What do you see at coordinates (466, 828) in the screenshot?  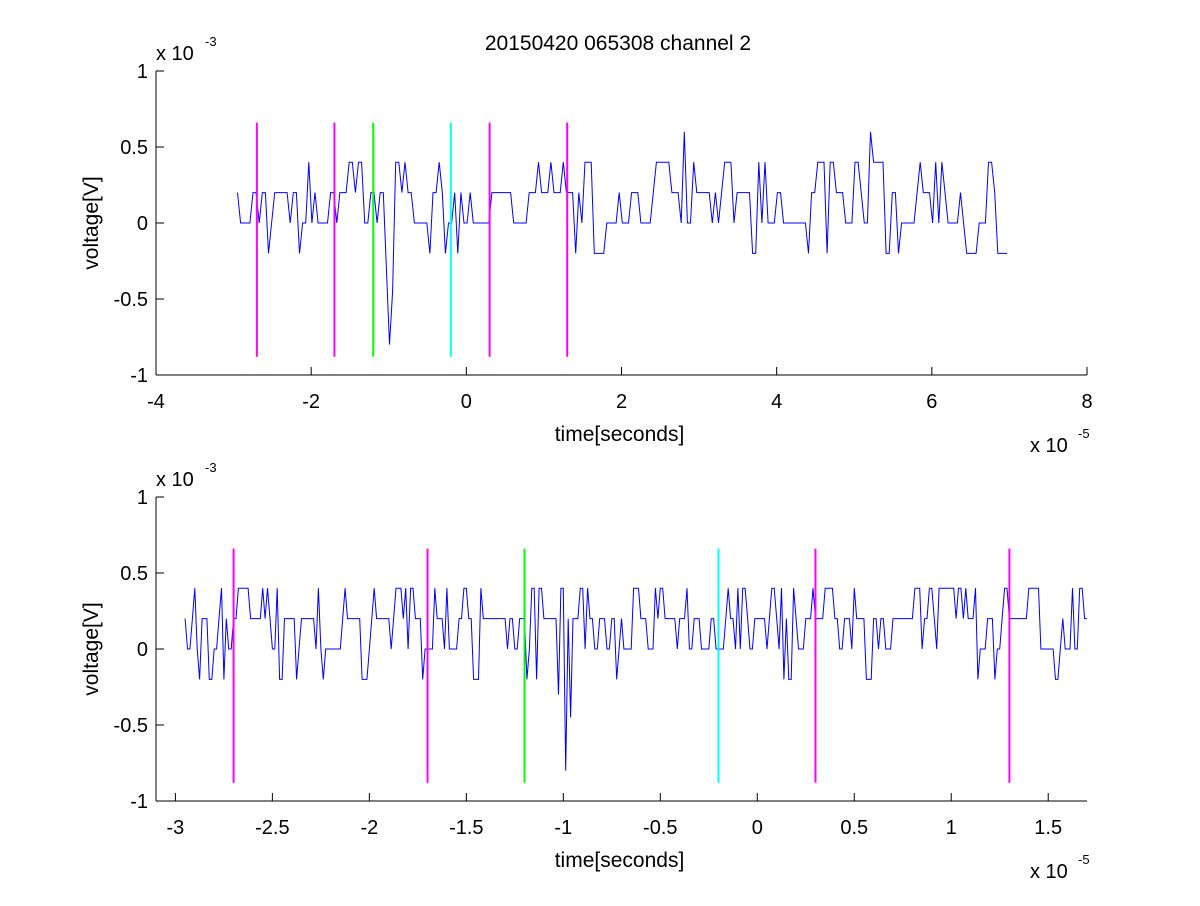 I see `x-tick-label: -1.5` at bounding box center [466, 828].